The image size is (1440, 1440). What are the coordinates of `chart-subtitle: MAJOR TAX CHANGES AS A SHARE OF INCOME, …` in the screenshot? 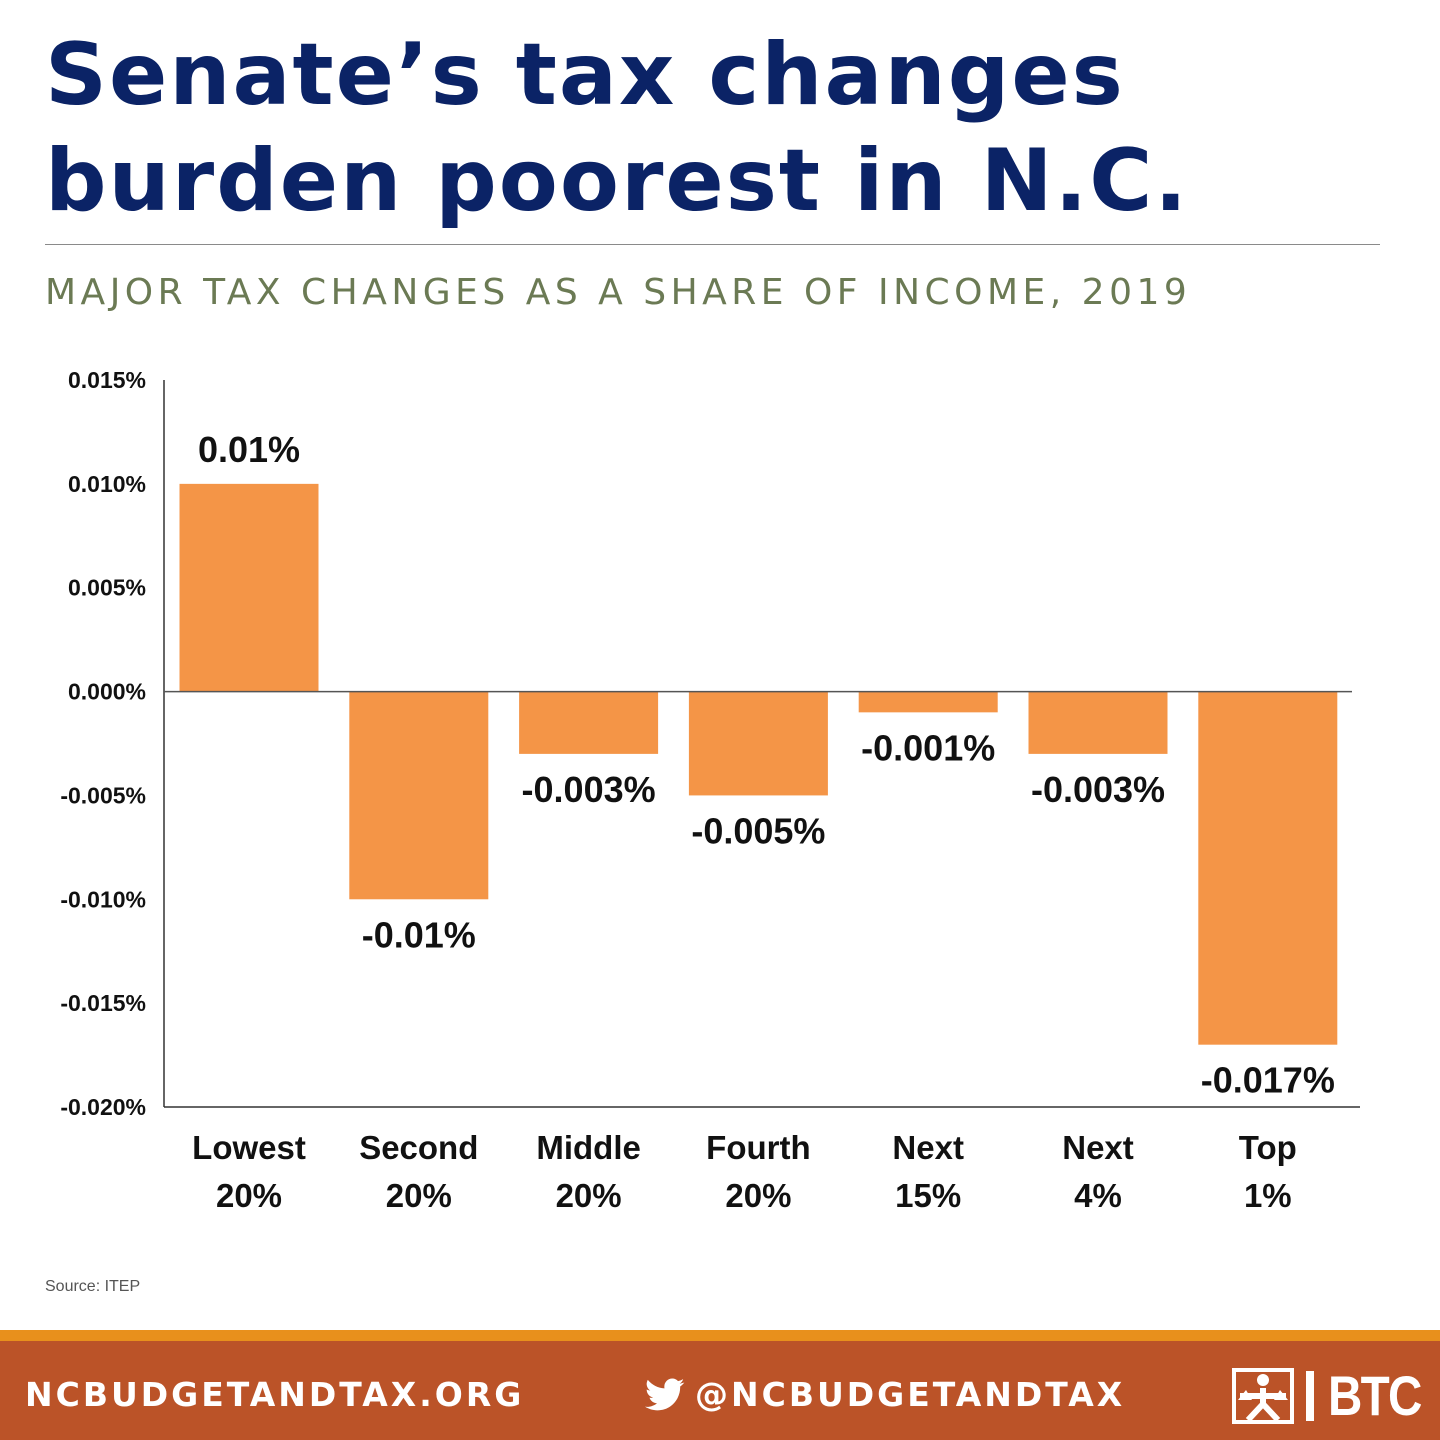 It's located at (618, 292).